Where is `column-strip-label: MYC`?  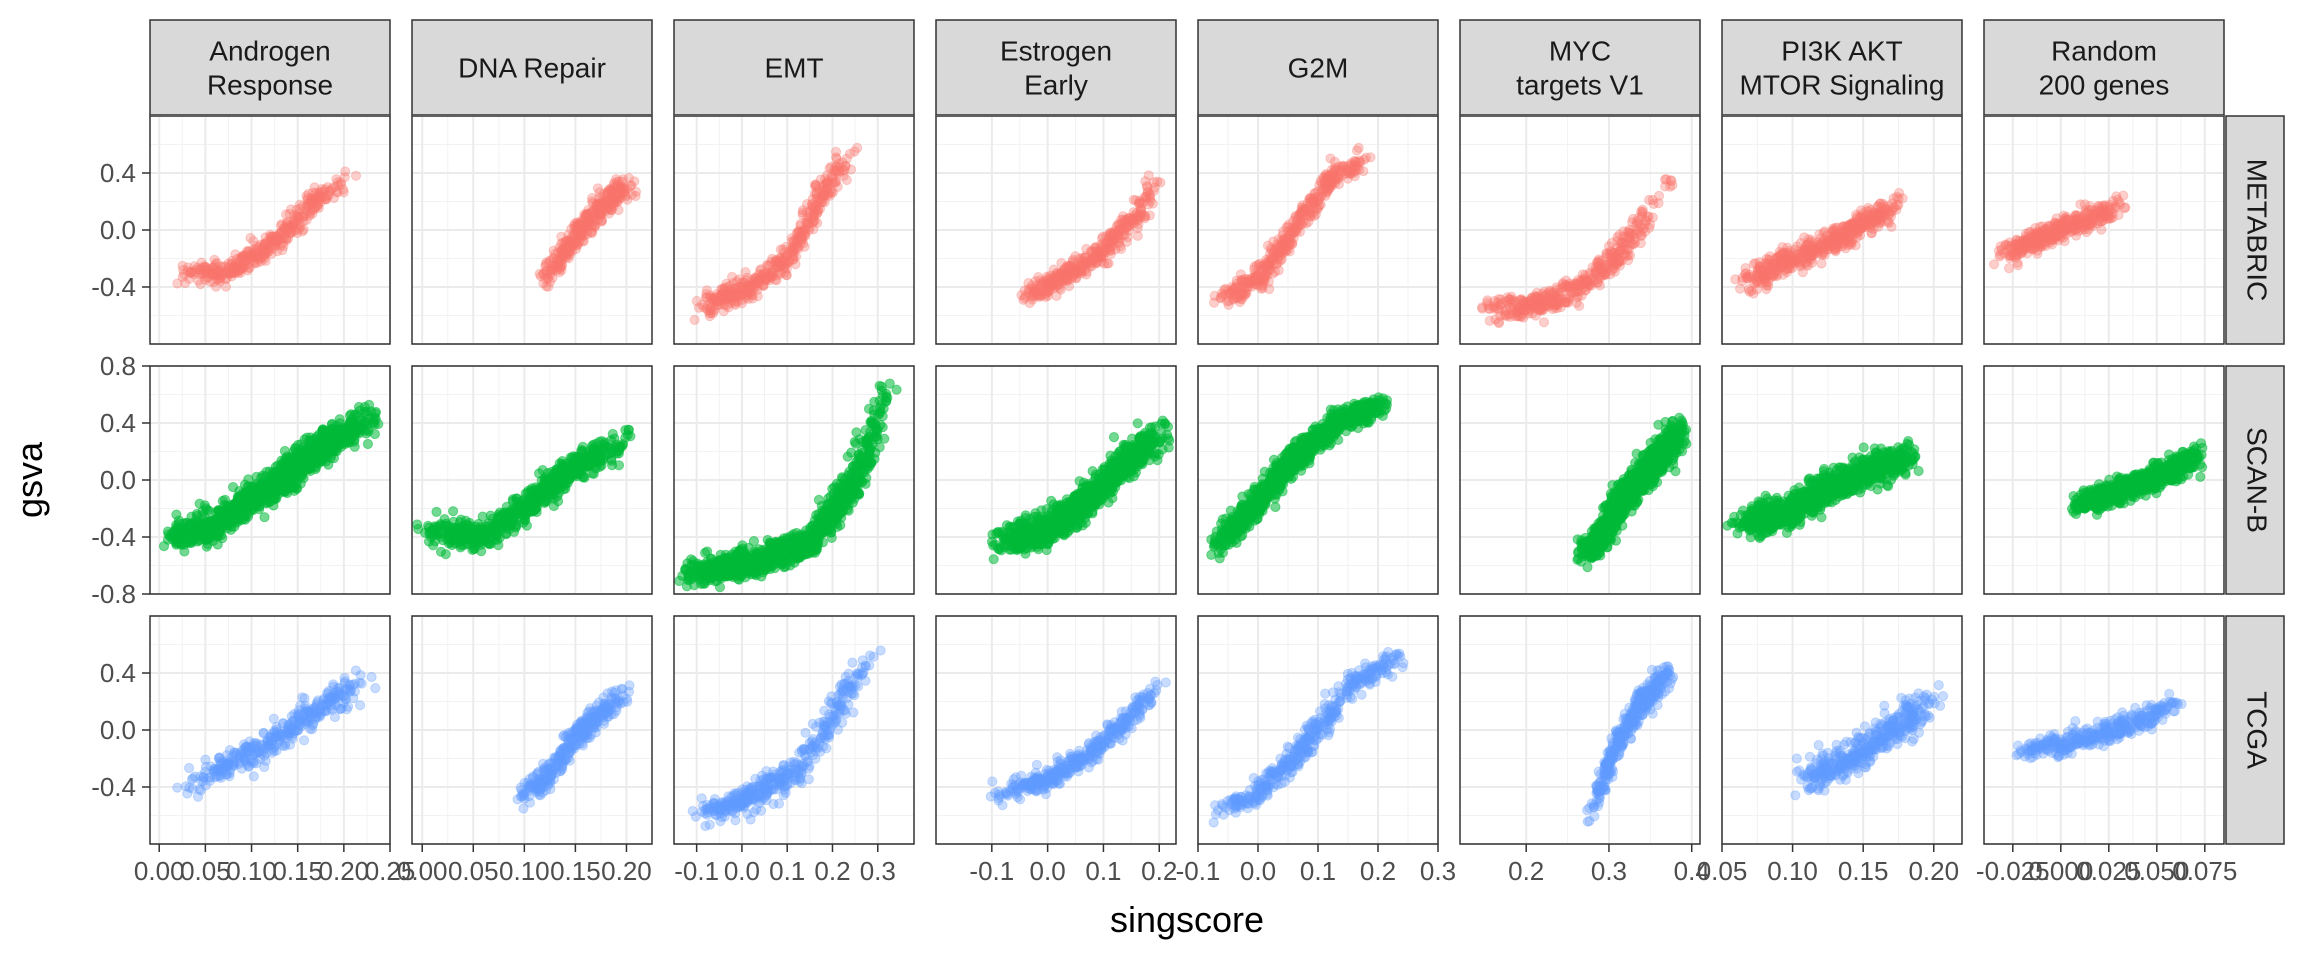
column-strip-label: MYC is located at coordinates (1580, 51).